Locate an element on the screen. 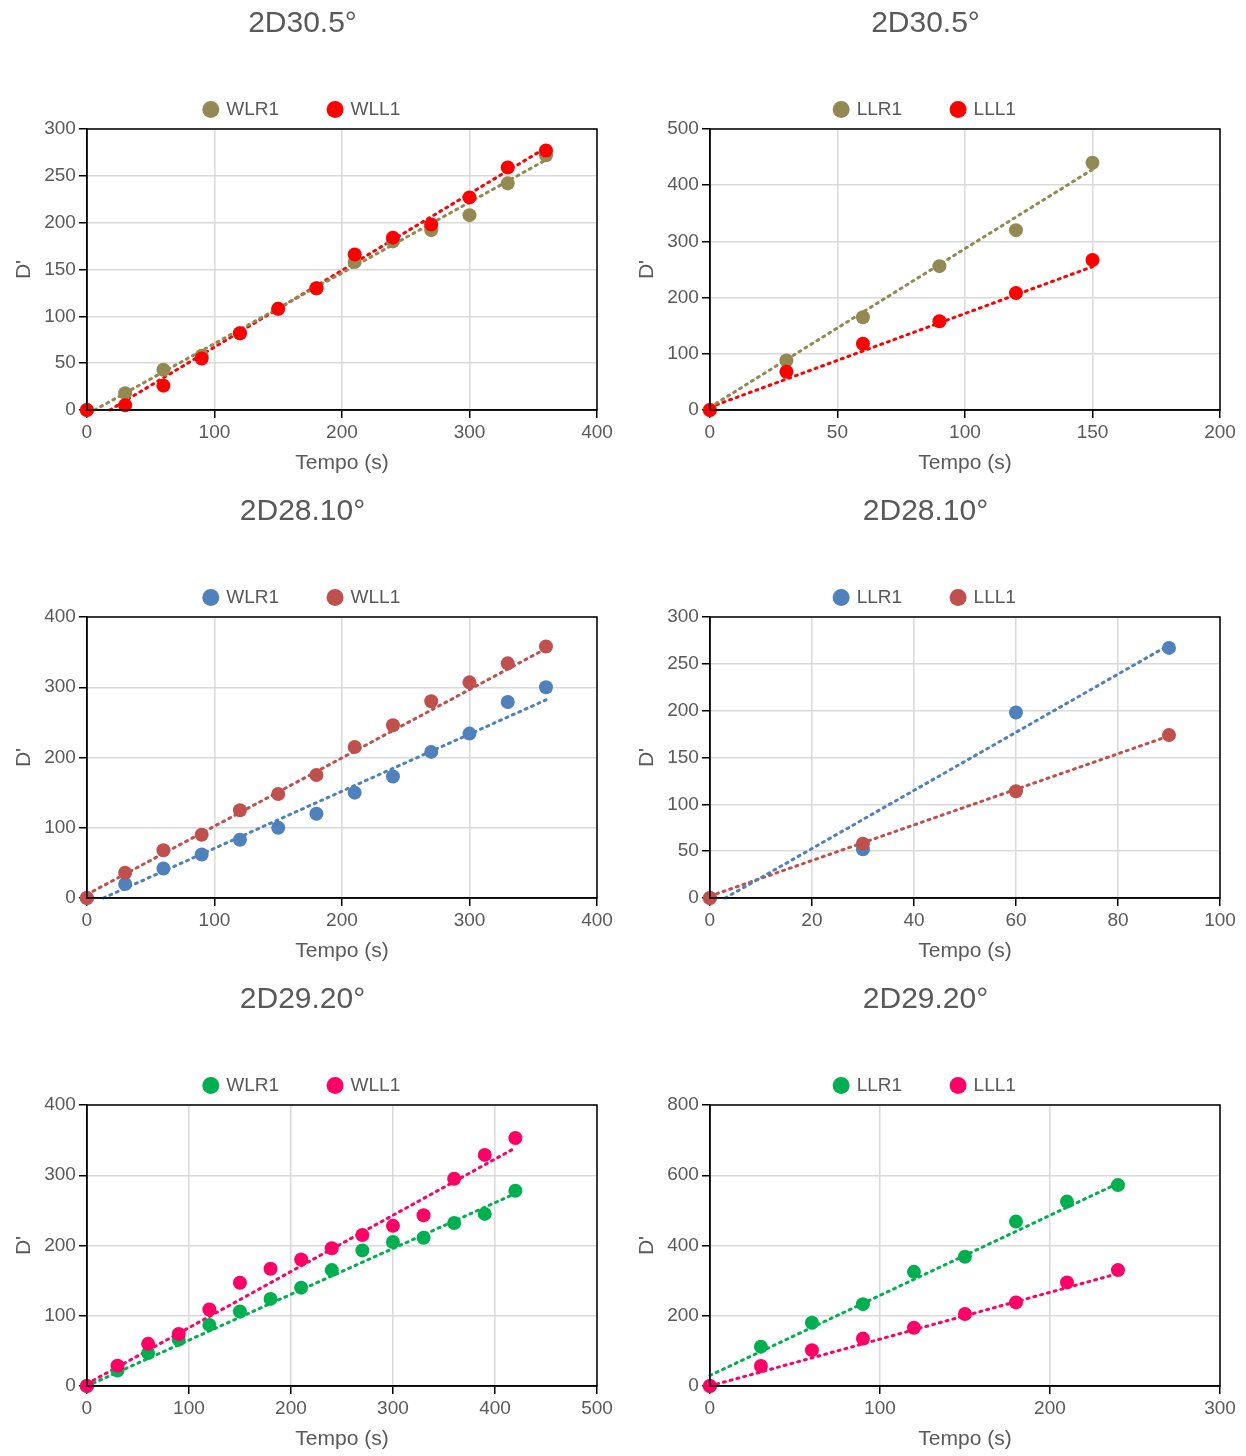 This screenshot has height=1456, width=1246. x-tick-label: 50 is located at coordinates (837, 431).